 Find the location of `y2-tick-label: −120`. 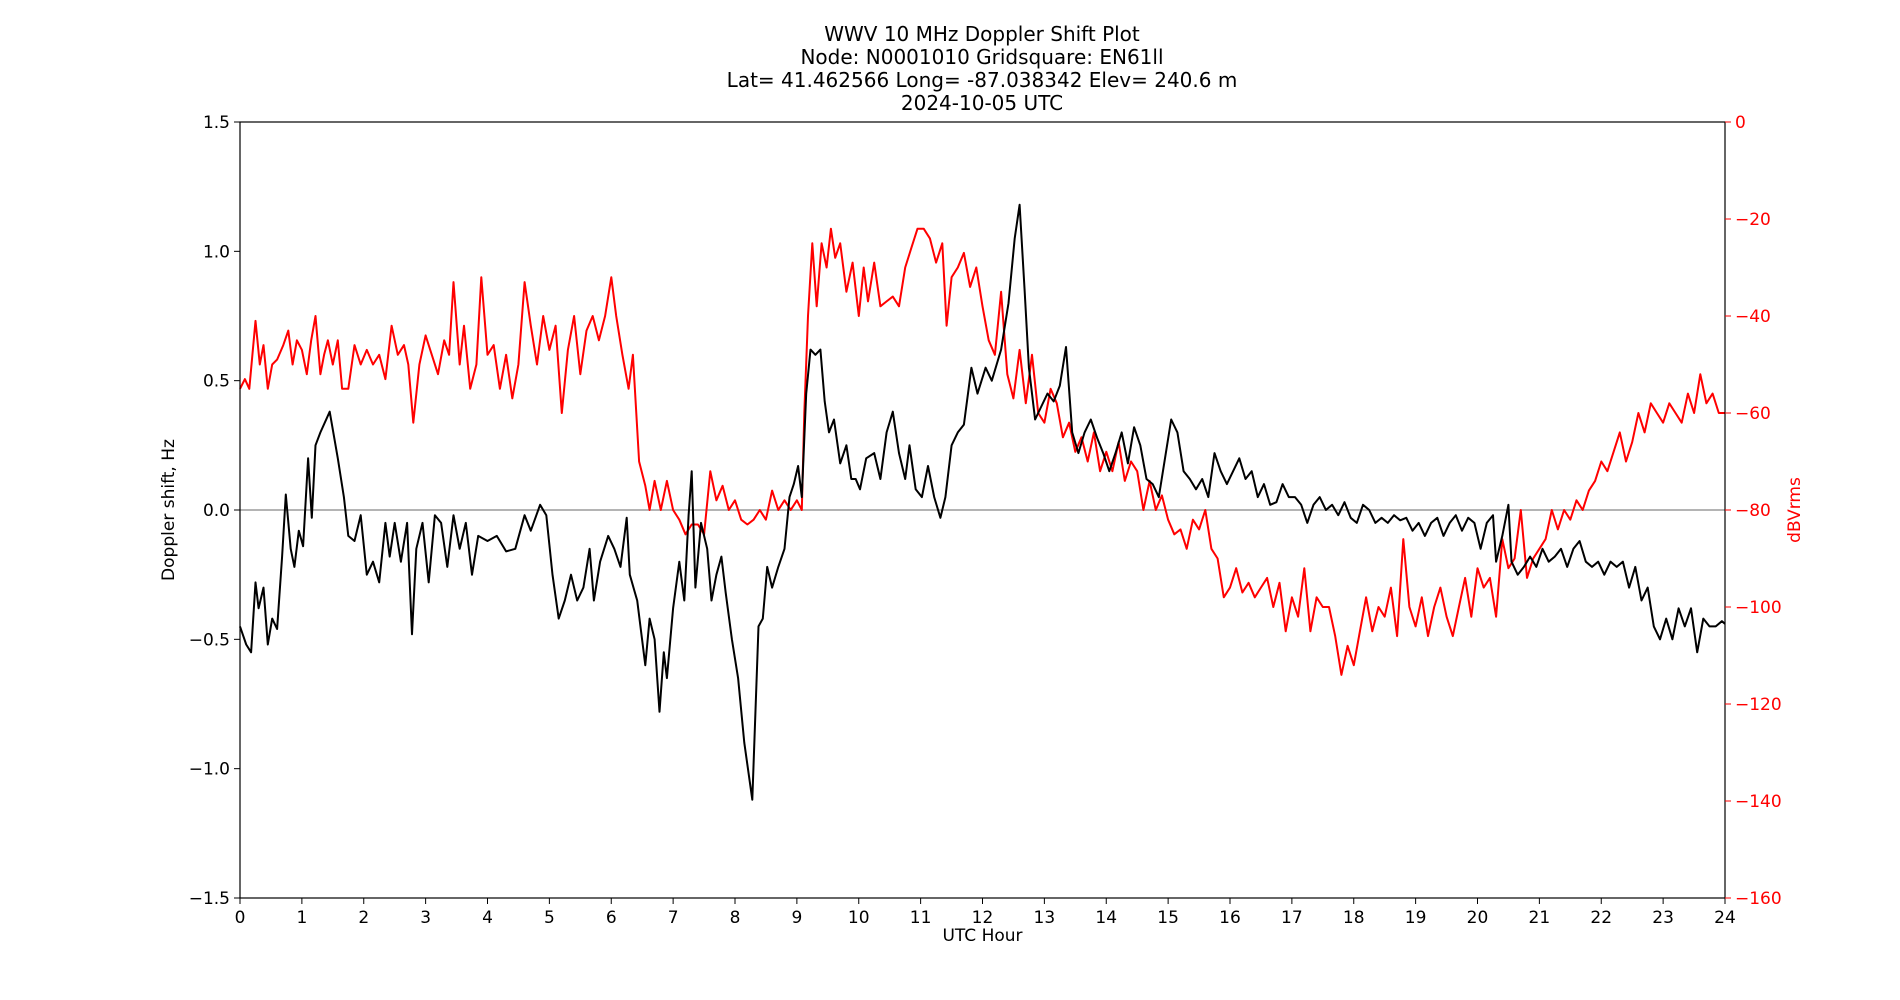

y2-tick-label: −120 is located at coordinates (1758, 705).